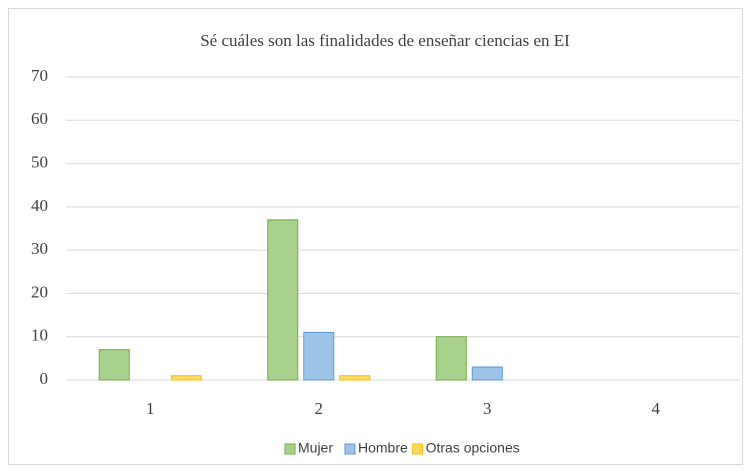 The width and height of the screenshot is (751, 473). I want to click on legend: Mujer Hombre Otras opciones, so click(402, 448).